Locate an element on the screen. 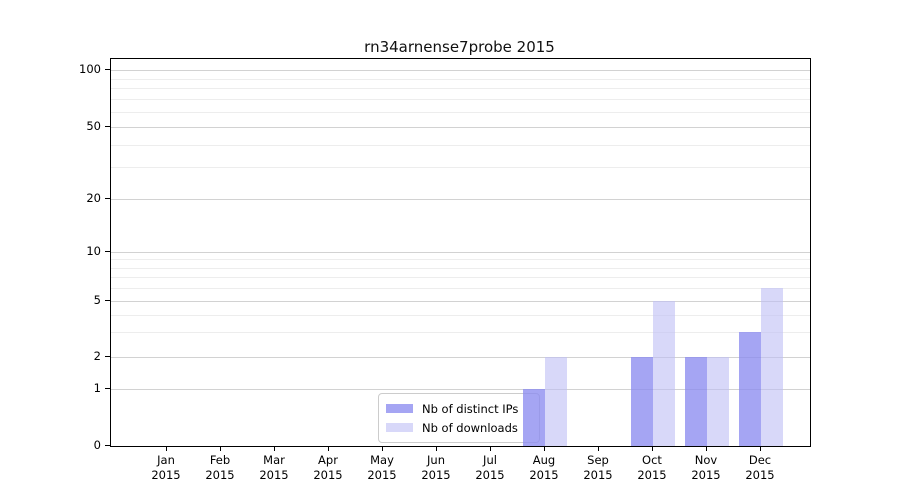  x-tick-label: Dec 2015 is located at coordinates (760, 467).